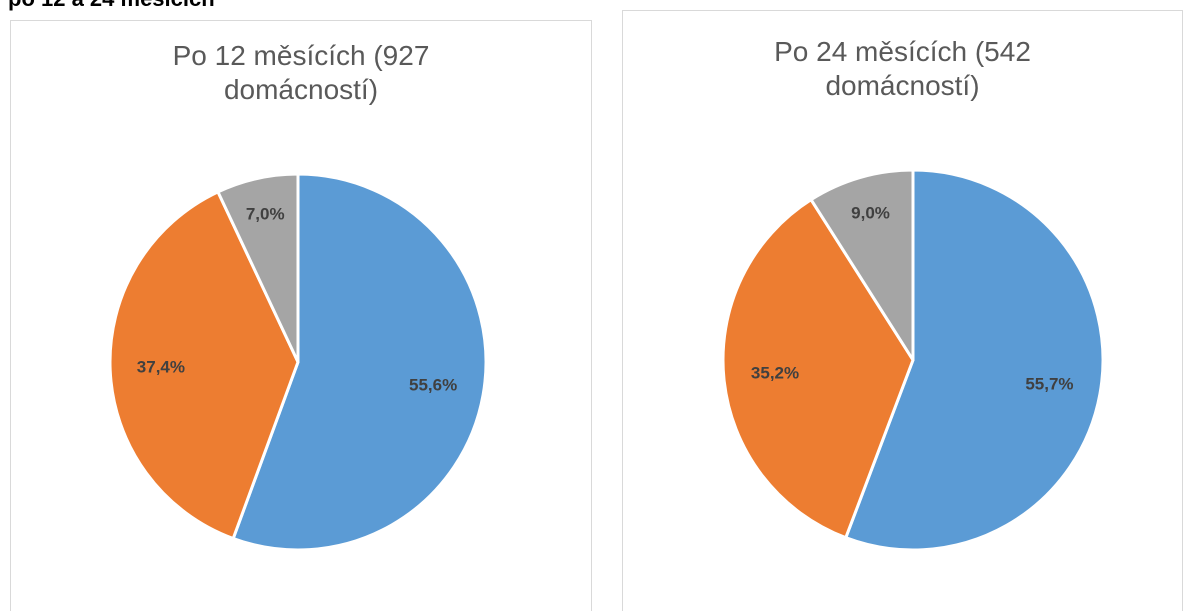  Describe the element at coordinates (902, 68) in the screenshot. I see `chart-title: Po 24 měsících (542 domácností)` at that location.